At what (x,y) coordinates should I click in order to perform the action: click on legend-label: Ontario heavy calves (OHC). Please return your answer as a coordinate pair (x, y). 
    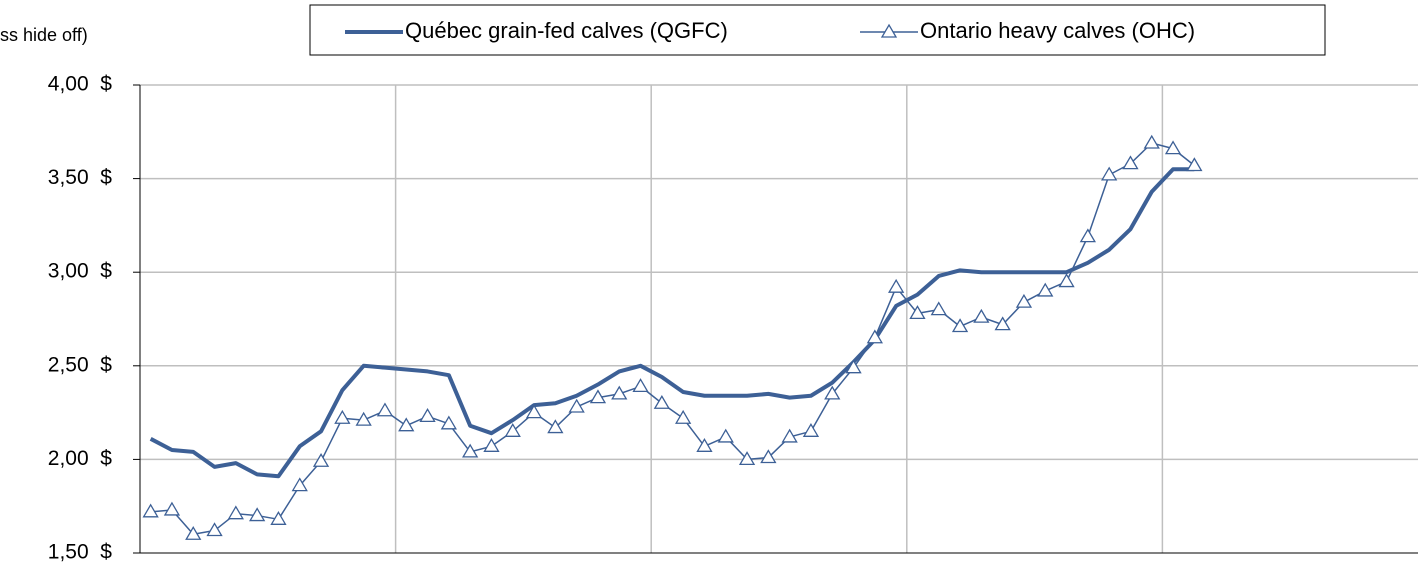
    Looking at the image, I should click on (1057, 30).